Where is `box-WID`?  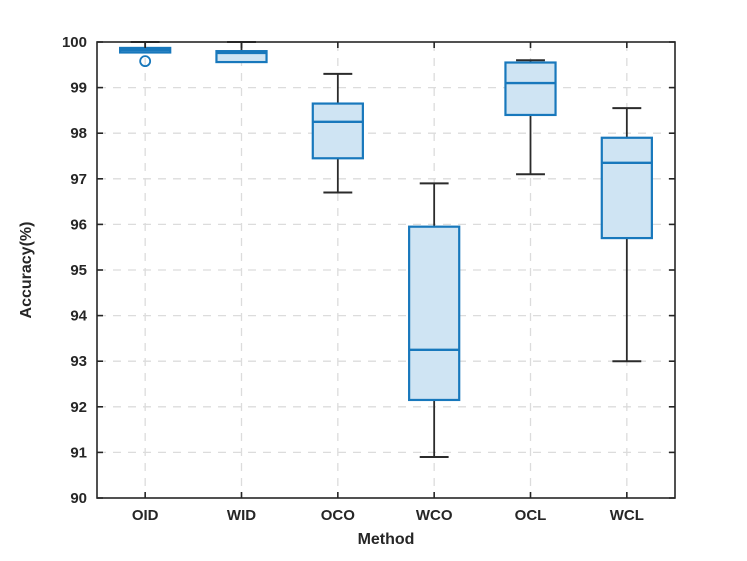
box-WID is located at coordinates (241, 57).